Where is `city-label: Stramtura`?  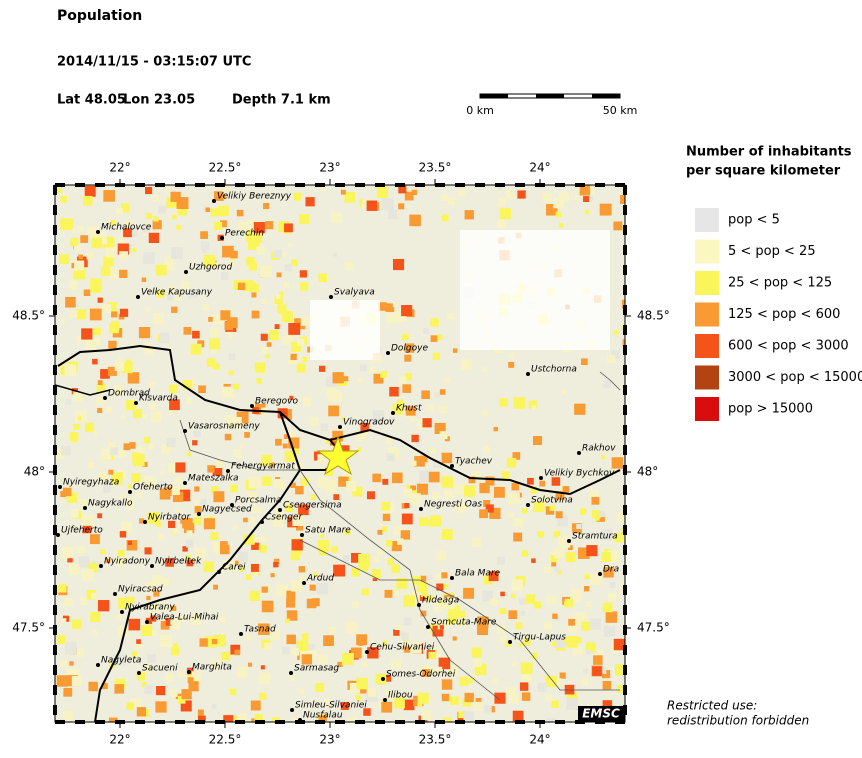 city-label: Stramtura is located at coordinates (595, 537).